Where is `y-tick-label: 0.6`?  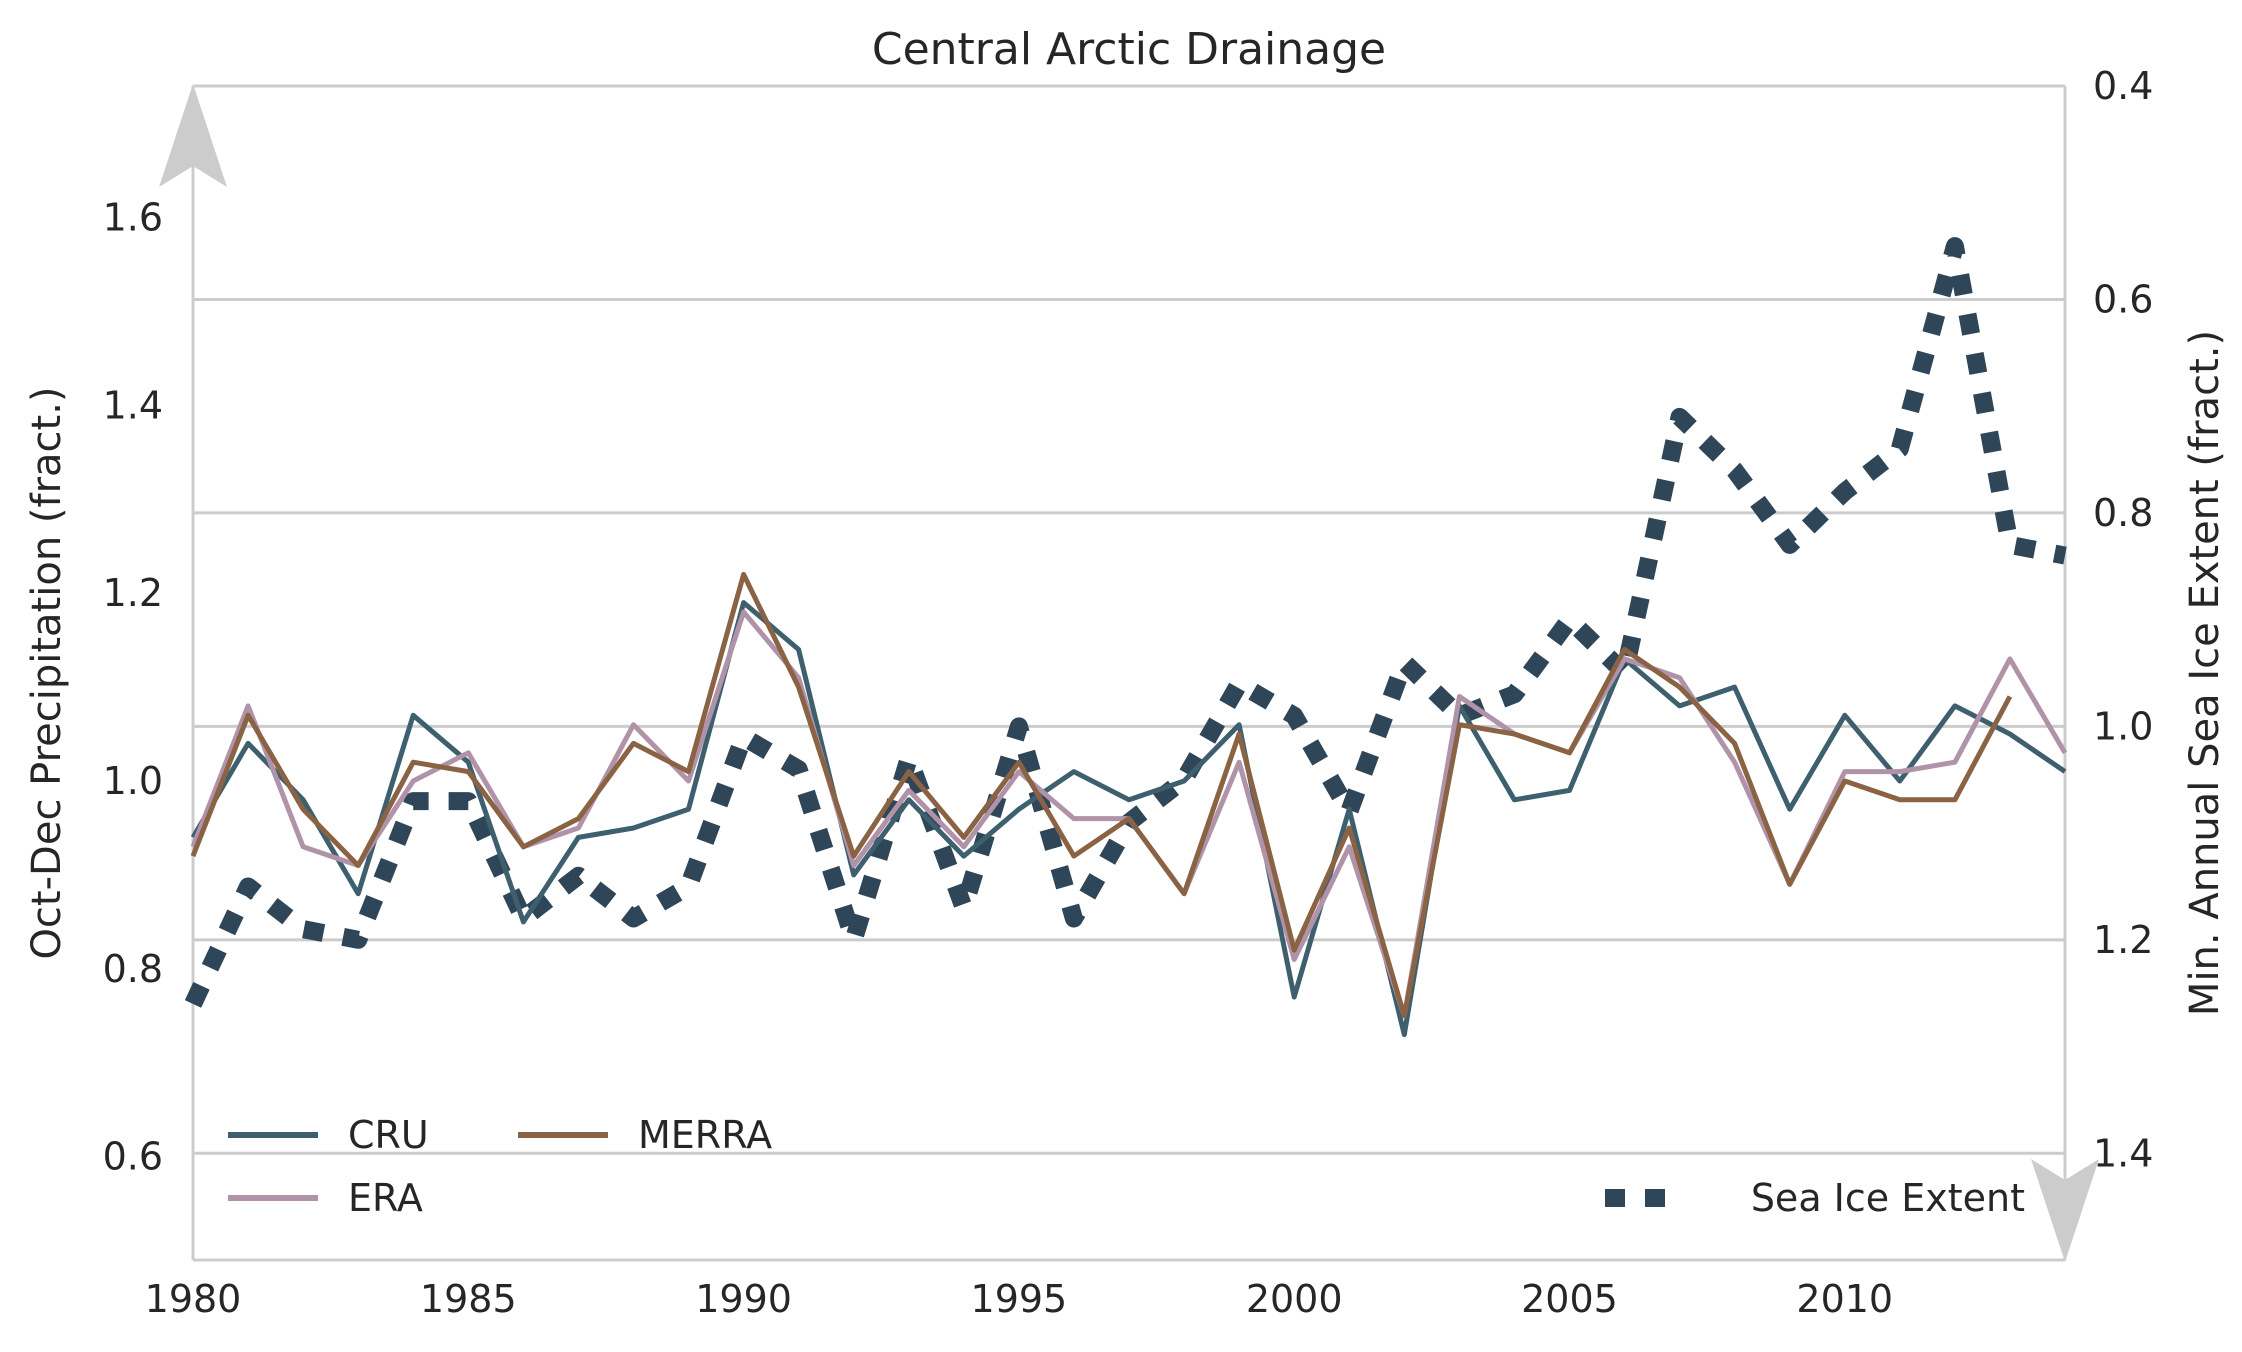
y-tick-label: 0.6 is located at coordinates (133, 1157).